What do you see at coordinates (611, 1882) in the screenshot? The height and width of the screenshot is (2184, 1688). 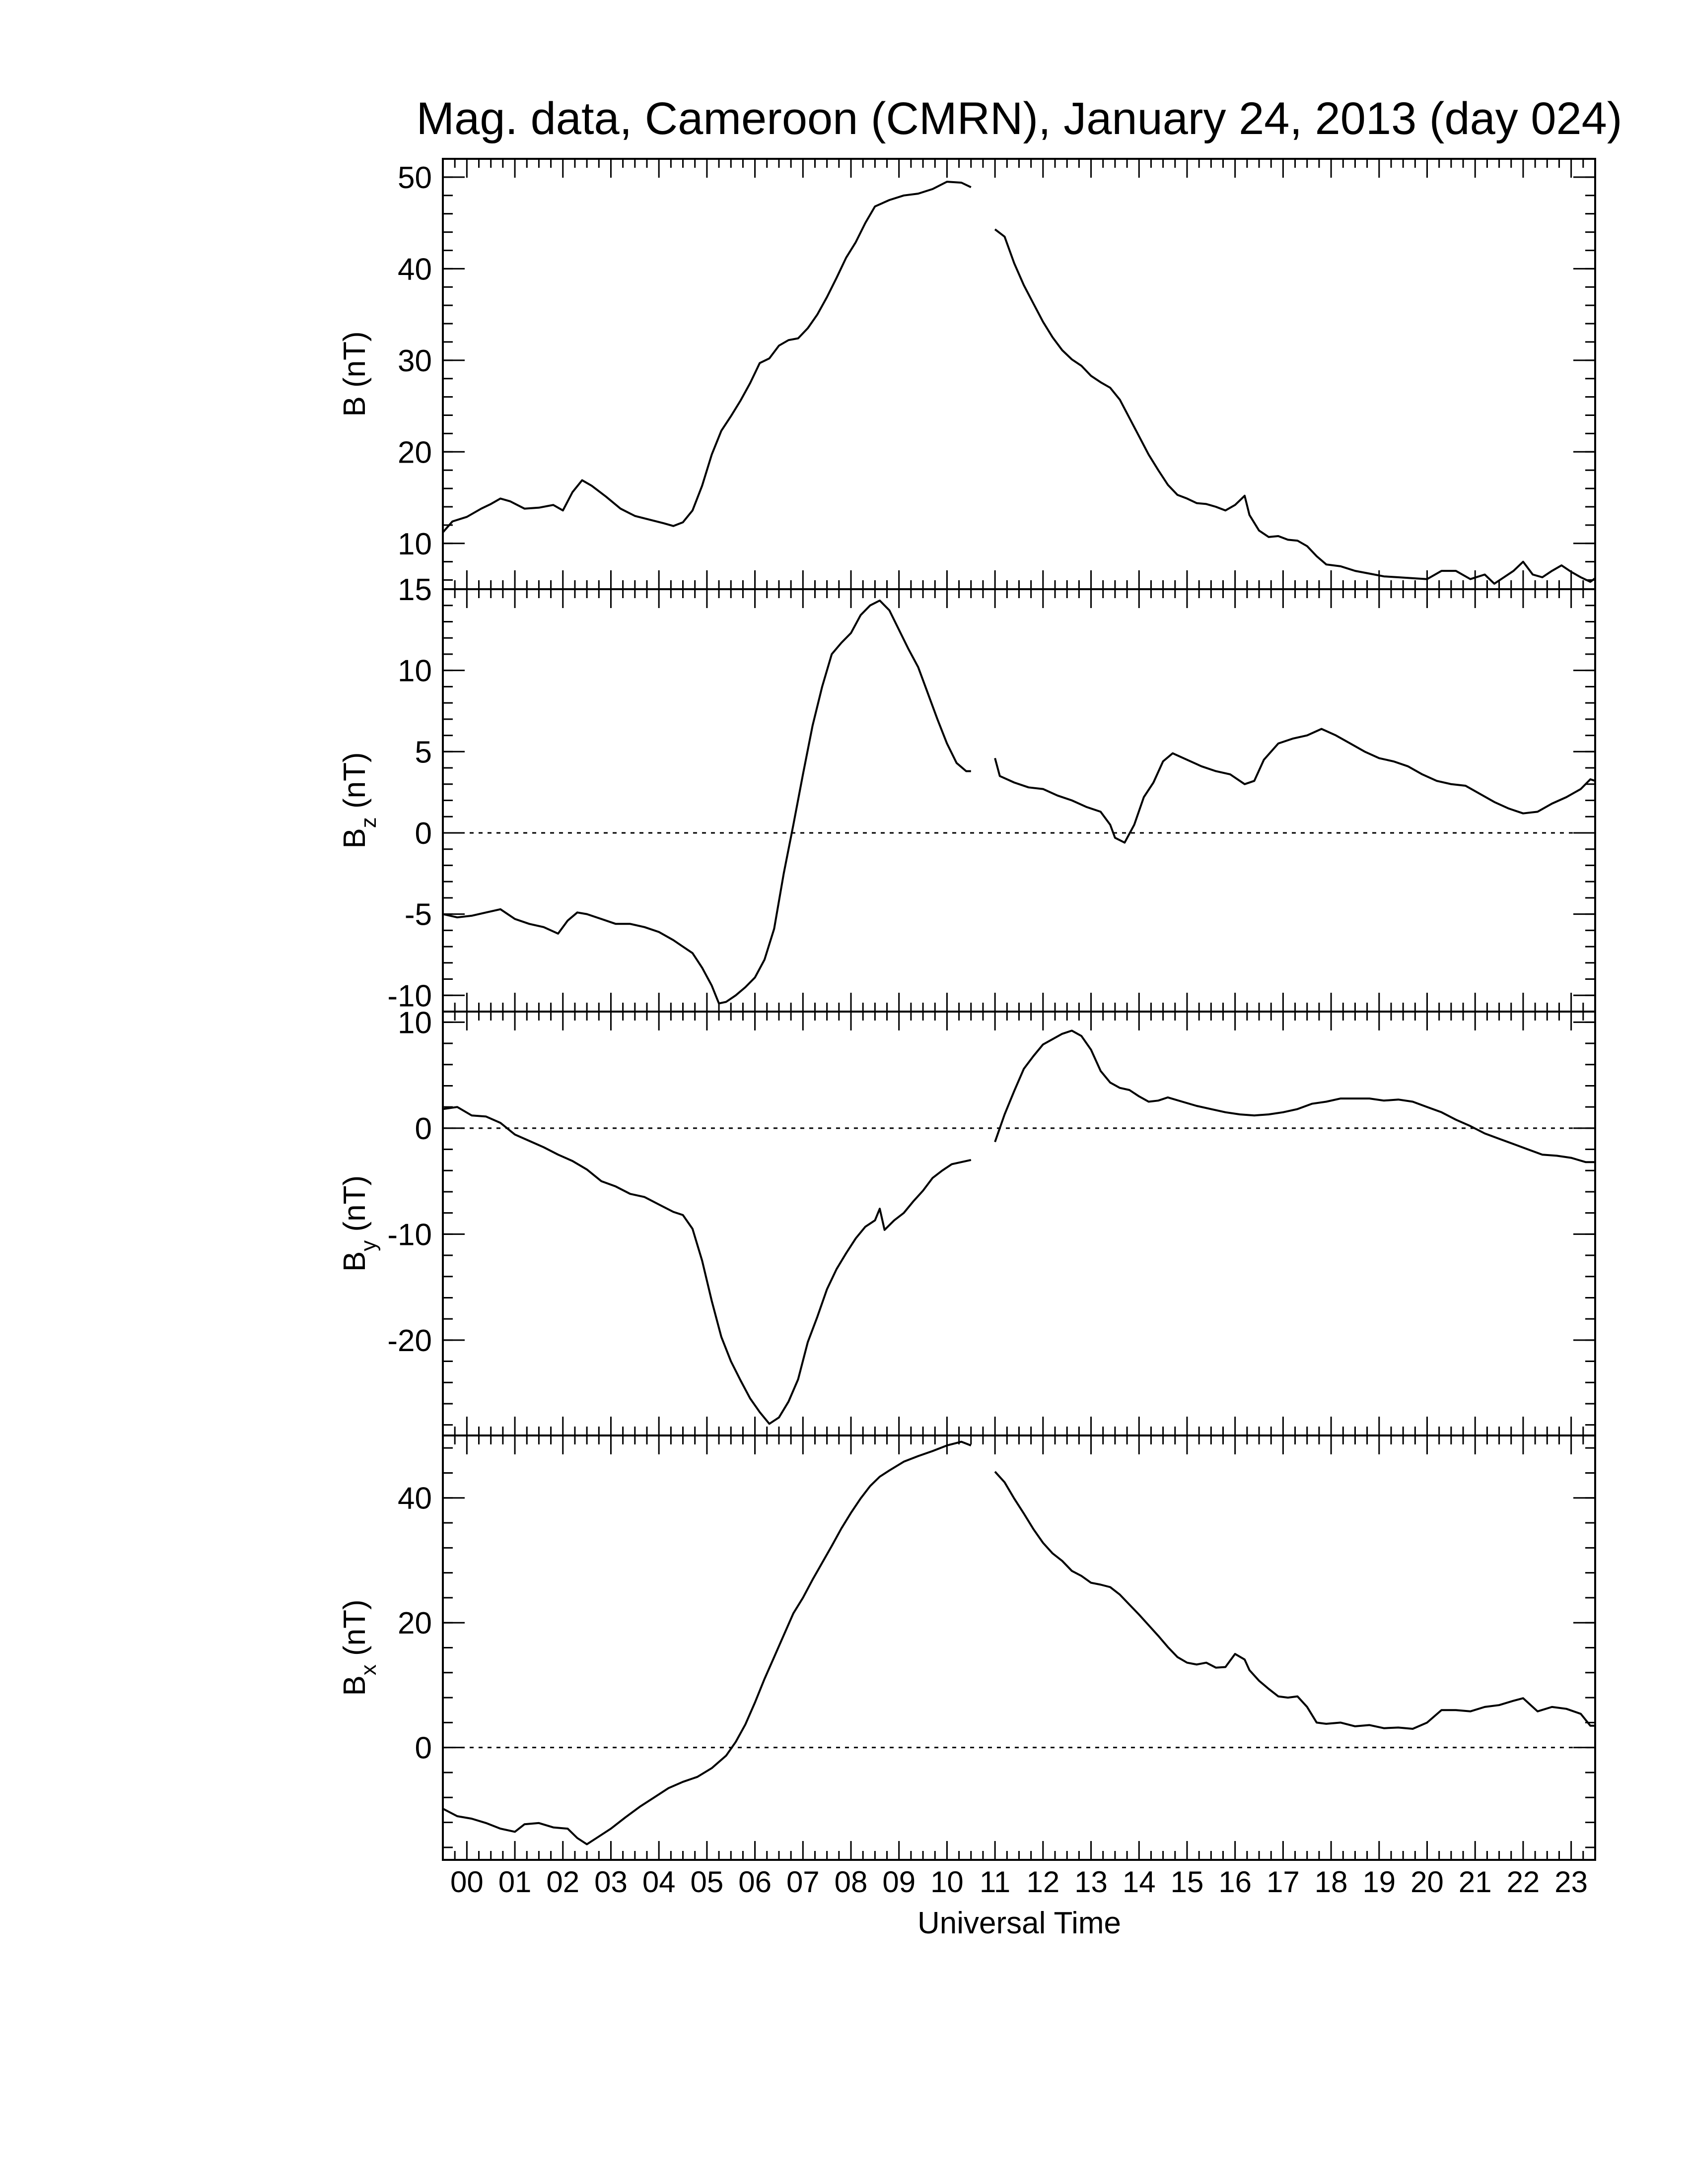 I see `x-tick-label: 03` at bounding box center [611, 1882].